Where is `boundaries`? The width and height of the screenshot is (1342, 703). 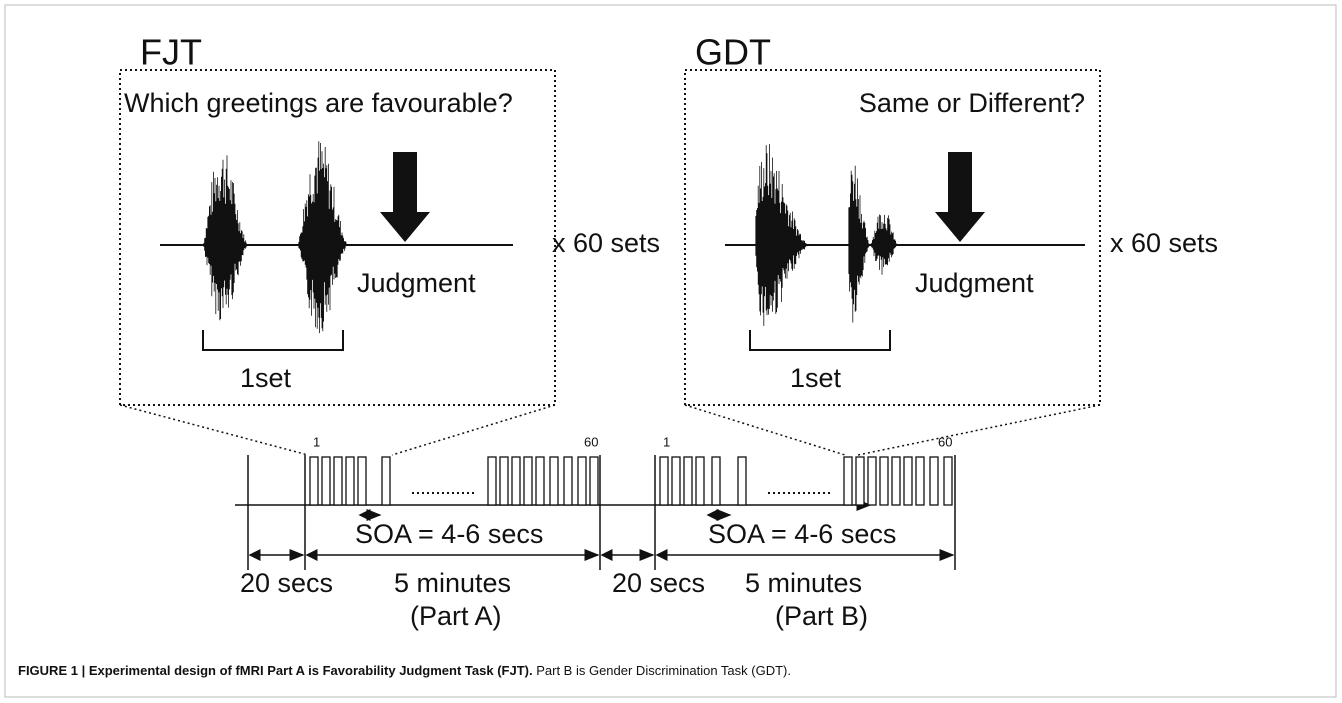
boundaries is located at coordinates (601, 512).